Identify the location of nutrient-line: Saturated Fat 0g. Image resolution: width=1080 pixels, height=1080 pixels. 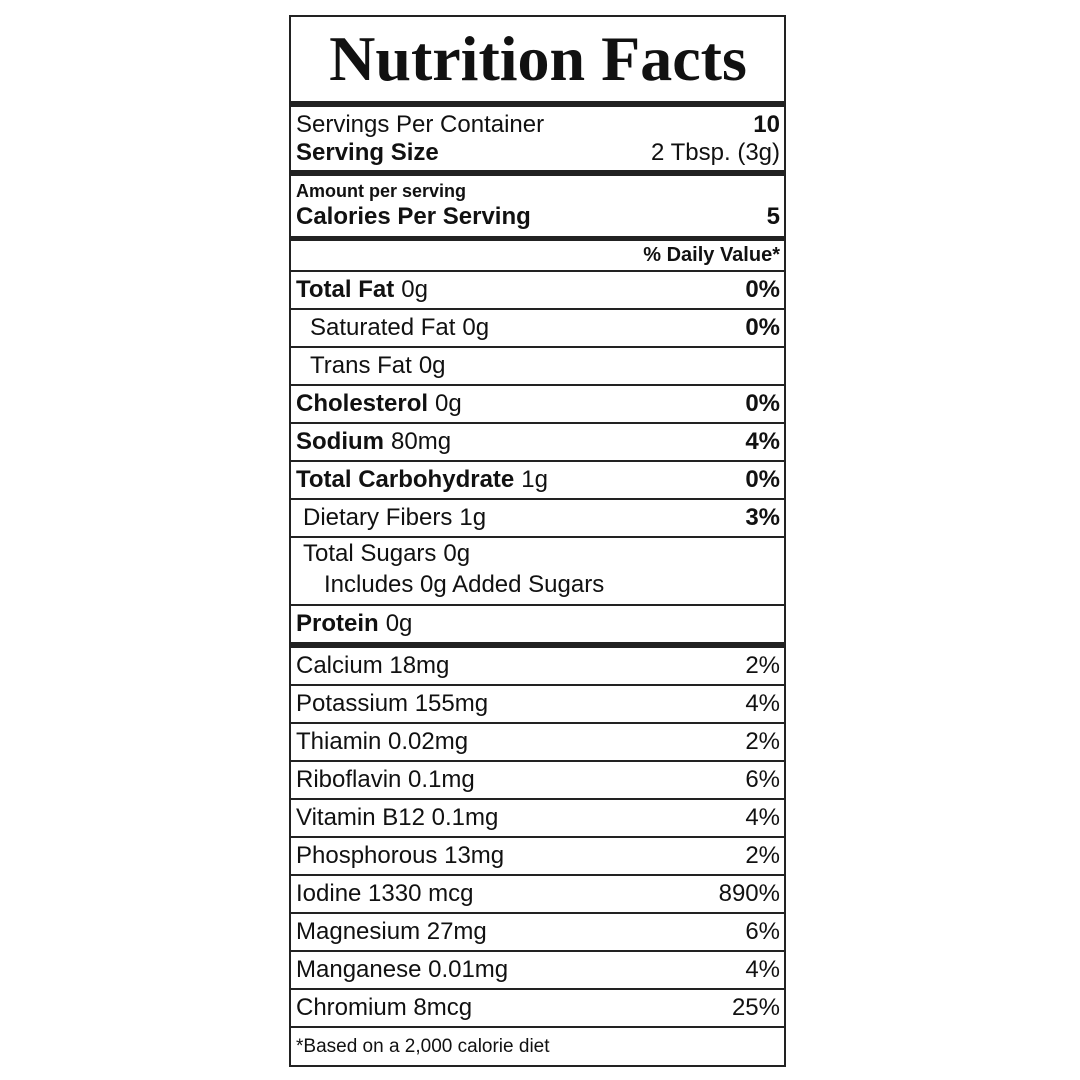
(399, 328).